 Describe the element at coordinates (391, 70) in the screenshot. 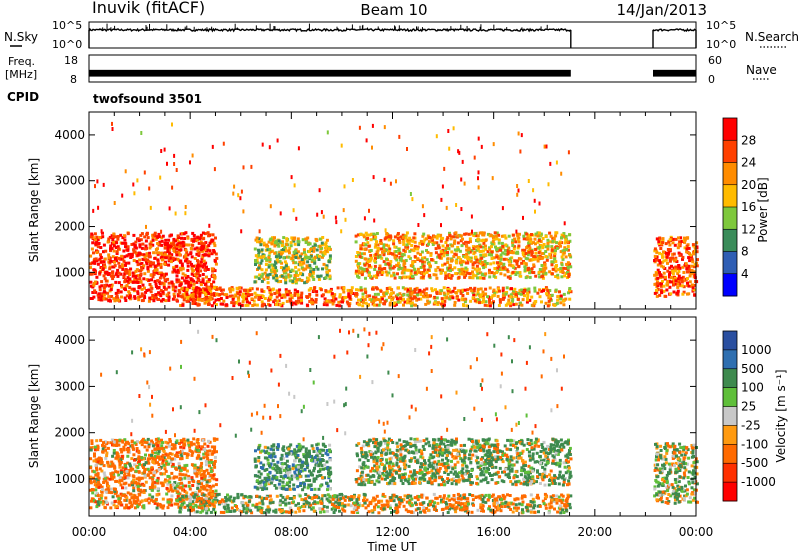

I see `freq-nave-strip: Freq. [MHz] 18 8 60 0 Nave` at that location.